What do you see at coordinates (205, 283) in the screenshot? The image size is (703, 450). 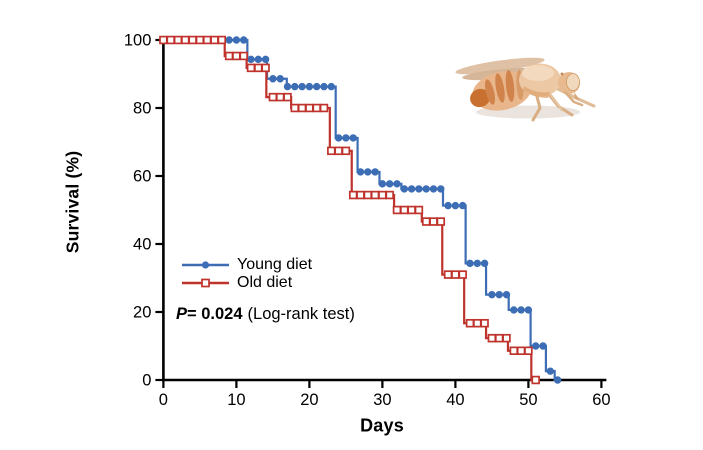 I see `old-diet-line-swatch` at bounding box center [205, 283].